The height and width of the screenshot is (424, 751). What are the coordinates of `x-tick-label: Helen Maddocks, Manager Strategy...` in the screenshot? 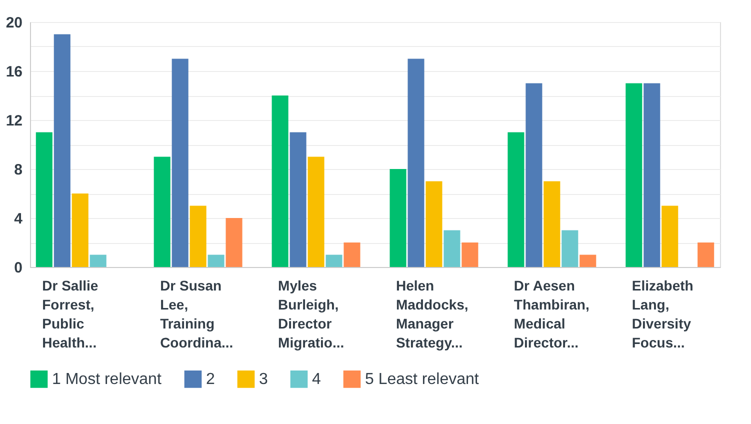 It's located at (432, 314).